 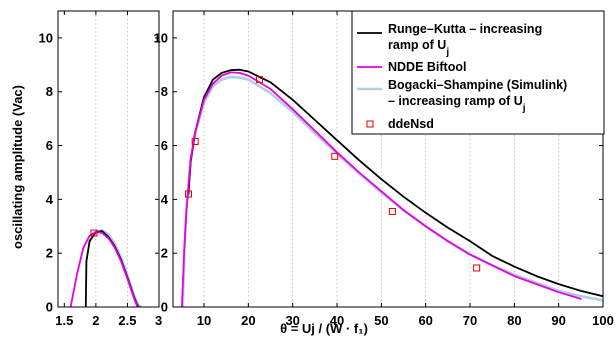 I want to click on x-tick-label: 90, so click(x=558, y=320).